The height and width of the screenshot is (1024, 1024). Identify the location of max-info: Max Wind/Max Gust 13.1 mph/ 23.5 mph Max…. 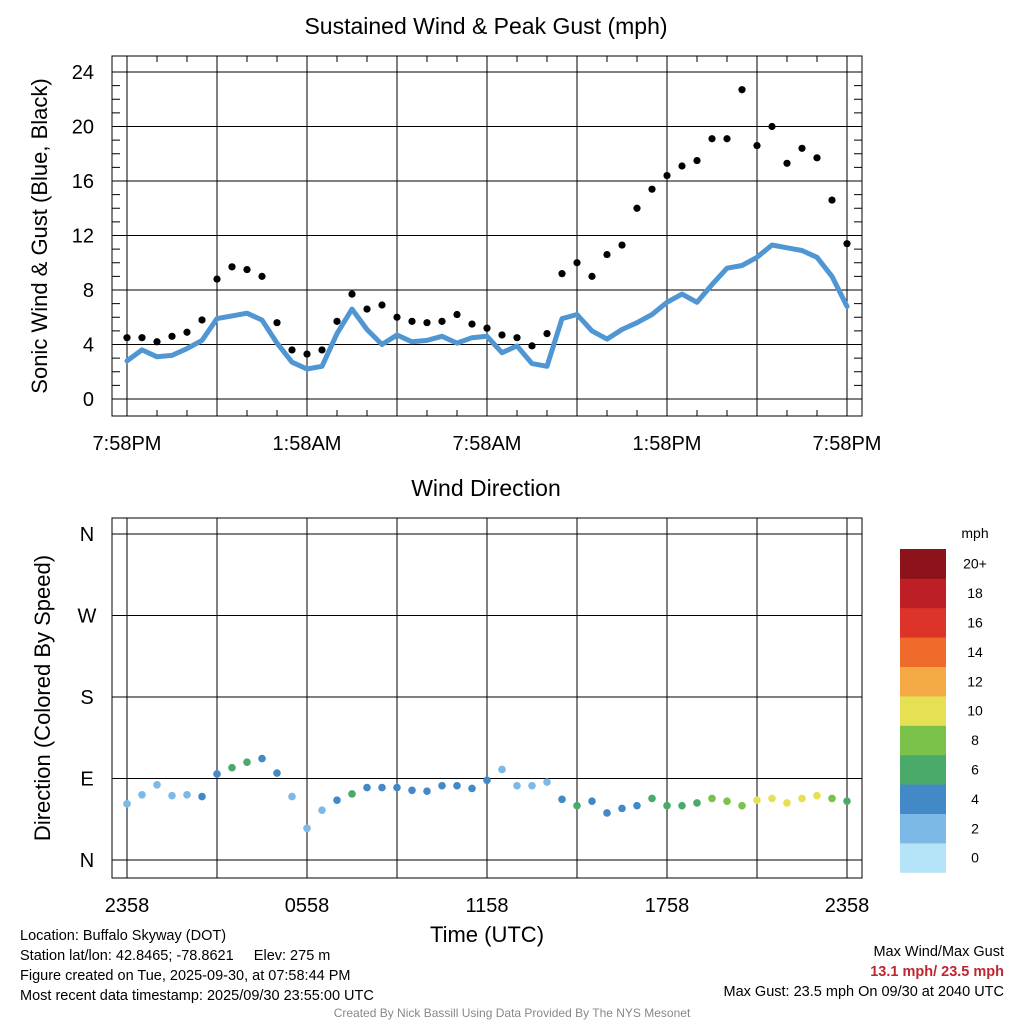
(864, 972).